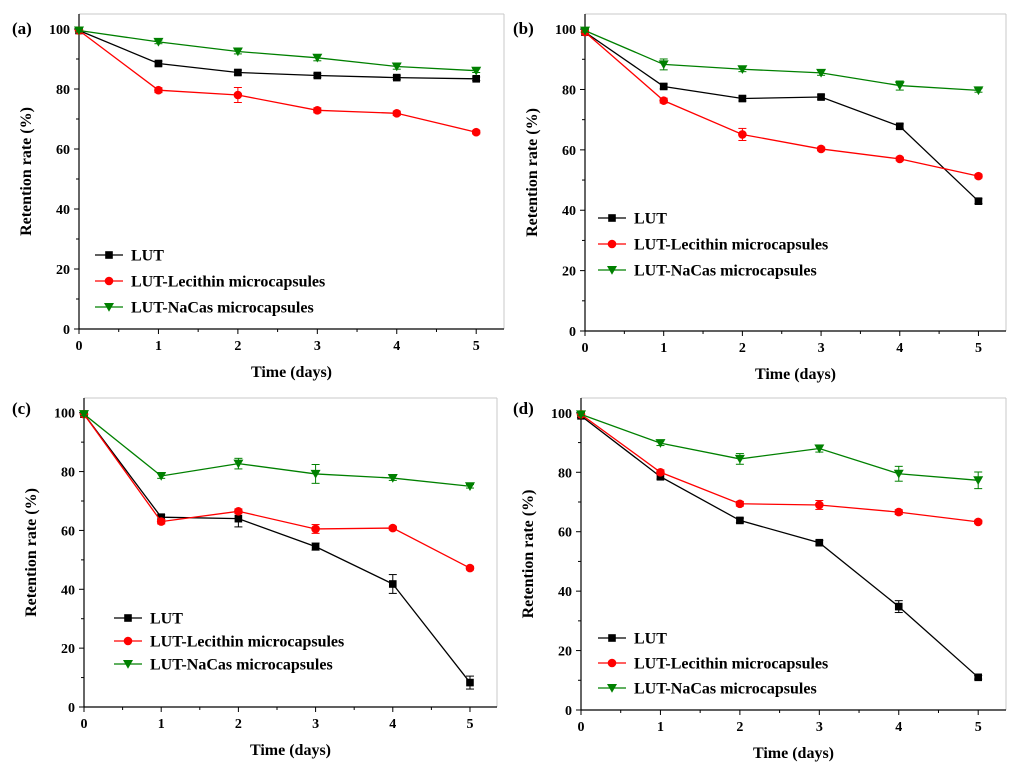 The image size is (1011, 769). Describe the element at coordinates (523, 408) in the screenshot. I see `panel-label: (d)` at that location.